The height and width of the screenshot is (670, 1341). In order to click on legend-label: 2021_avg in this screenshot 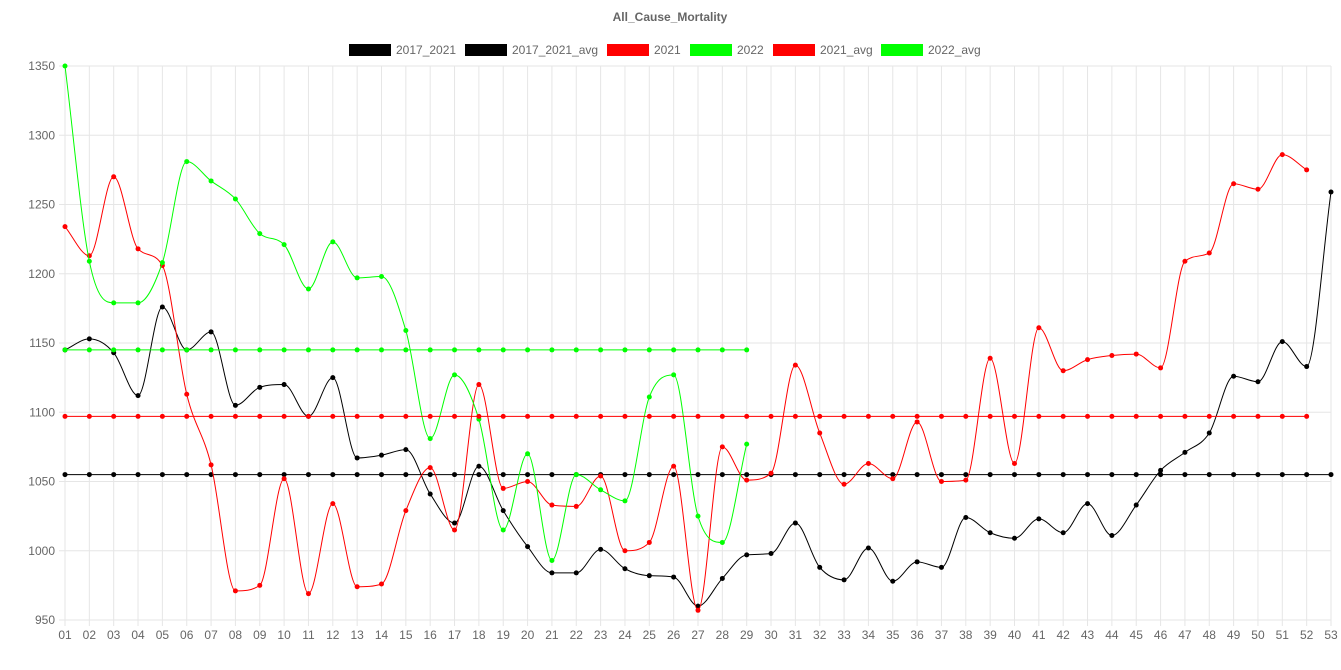, I will do `click(846, 50)`.